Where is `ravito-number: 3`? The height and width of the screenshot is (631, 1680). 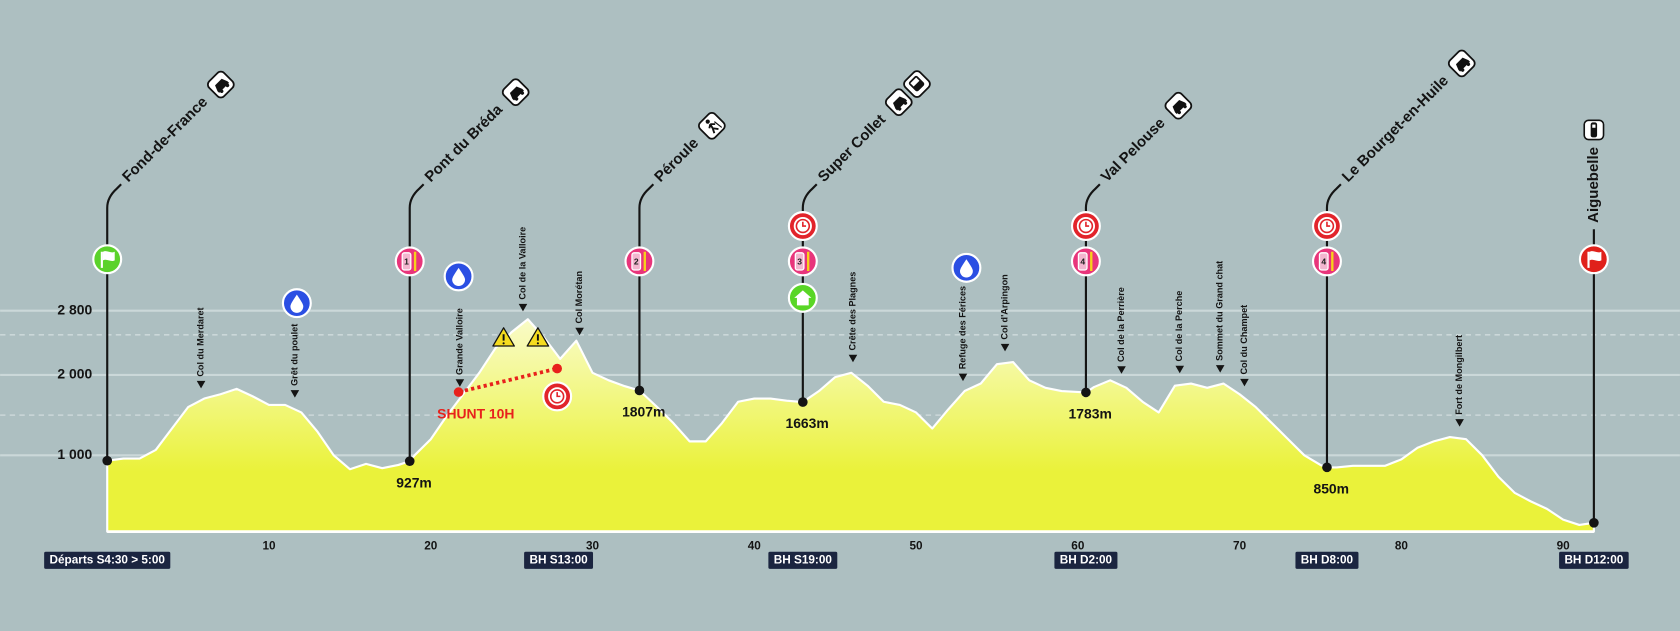 ravito-number: 3 is located at coordinates (799, 262).